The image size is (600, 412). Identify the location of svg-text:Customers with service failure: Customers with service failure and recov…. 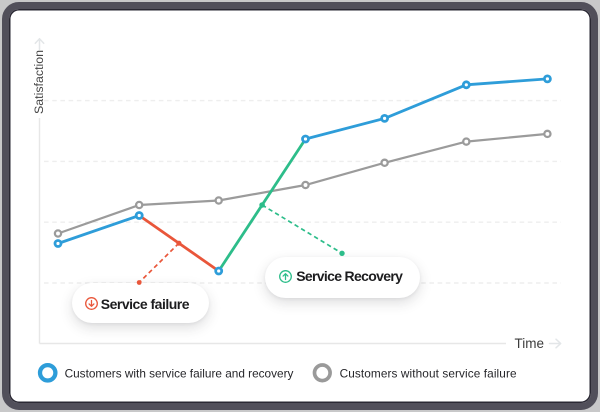
(179, 373).